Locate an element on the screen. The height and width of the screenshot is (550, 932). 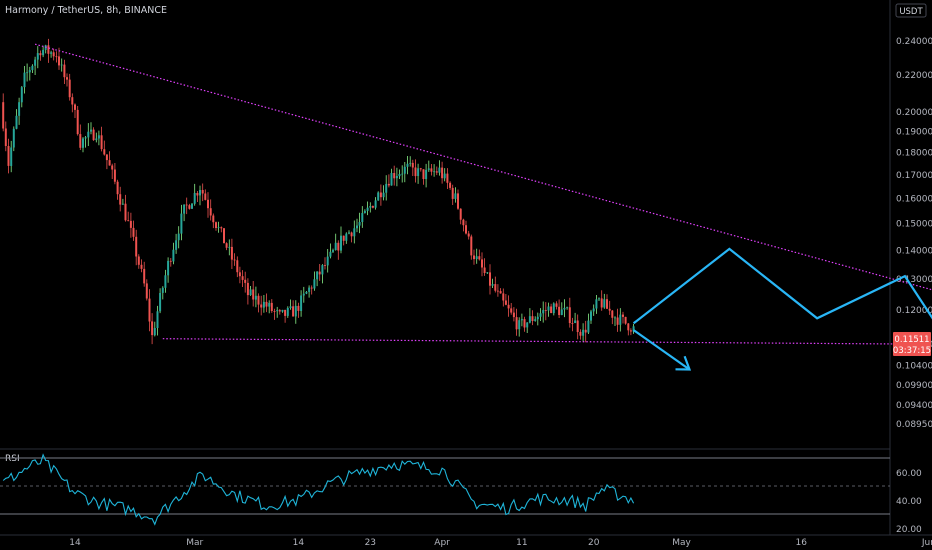
y-tick-label: 0.17000 is located at coordinates (914, 176).